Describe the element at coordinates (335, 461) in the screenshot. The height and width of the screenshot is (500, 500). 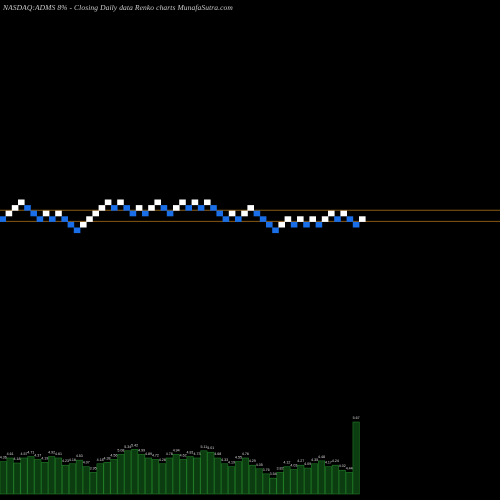
I see `volume-label: 4.24` at that location.